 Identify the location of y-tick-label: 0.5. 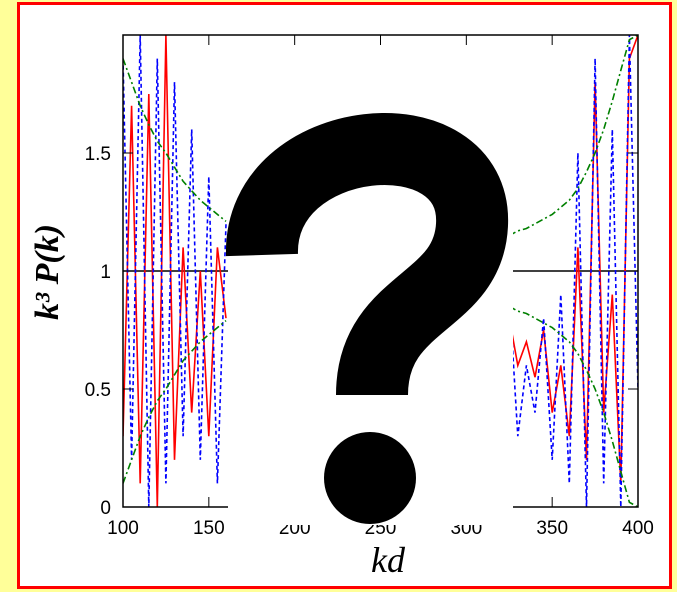
(98, 390).